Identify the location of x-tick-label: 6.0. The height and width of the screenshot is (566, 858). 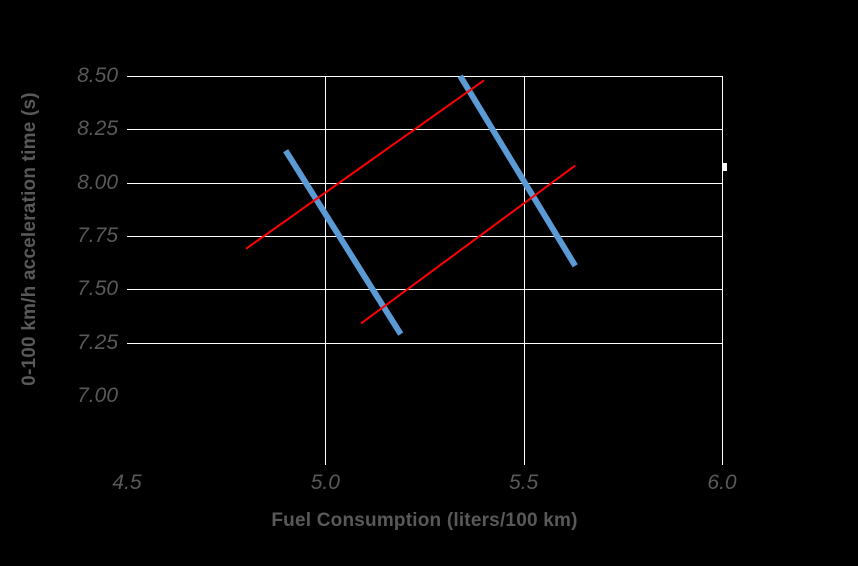
(722, 482).